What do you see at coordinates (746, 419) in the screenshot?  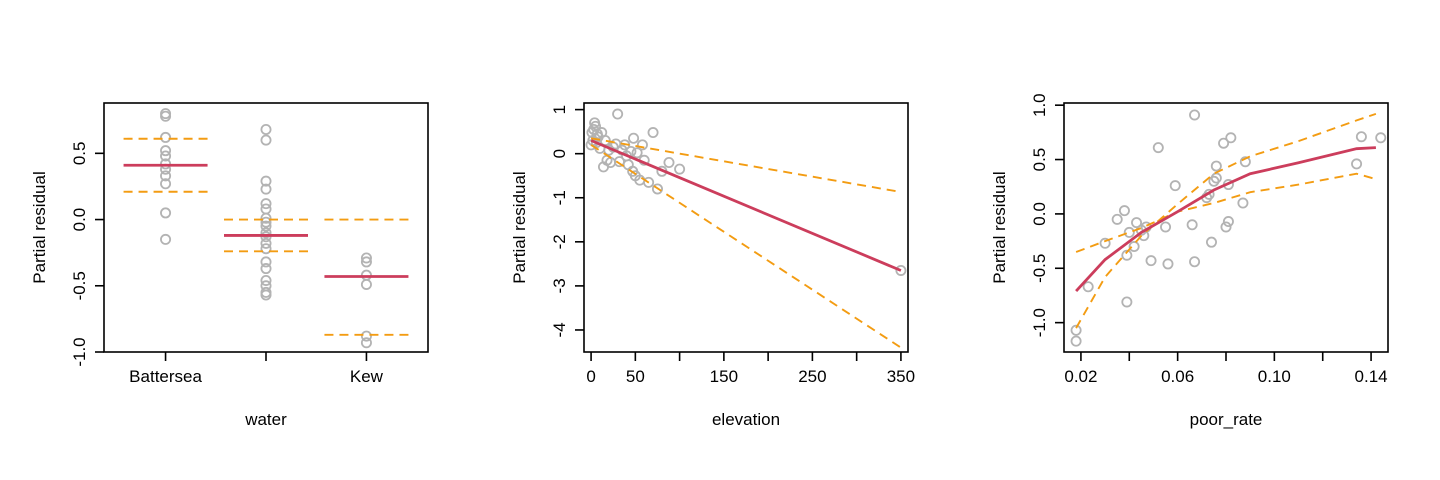 I see `x-axis-label: elevation` at bounding box center [746, 419].